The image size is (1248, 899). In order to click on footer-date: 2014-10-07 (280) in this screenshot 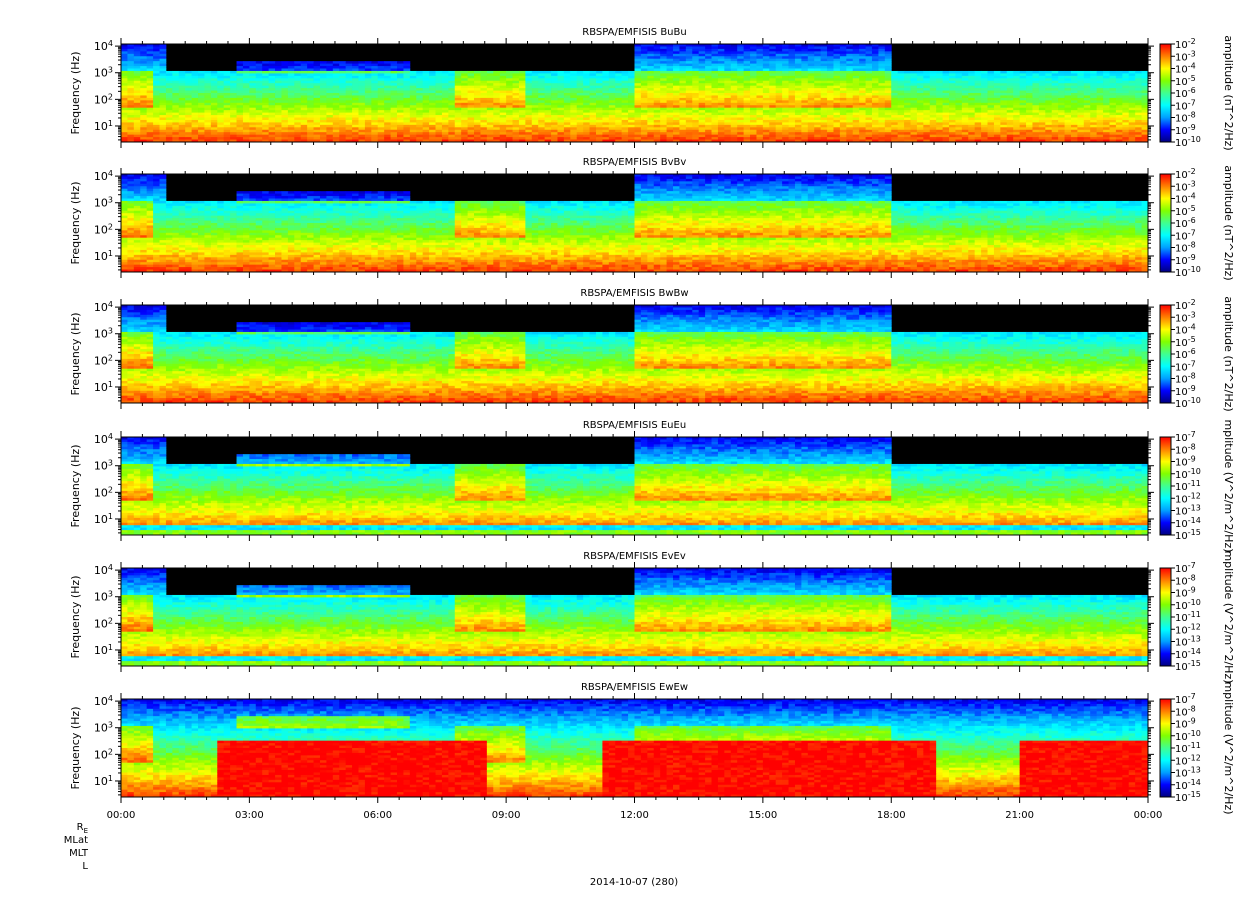, I will do `click(634, 882)`.